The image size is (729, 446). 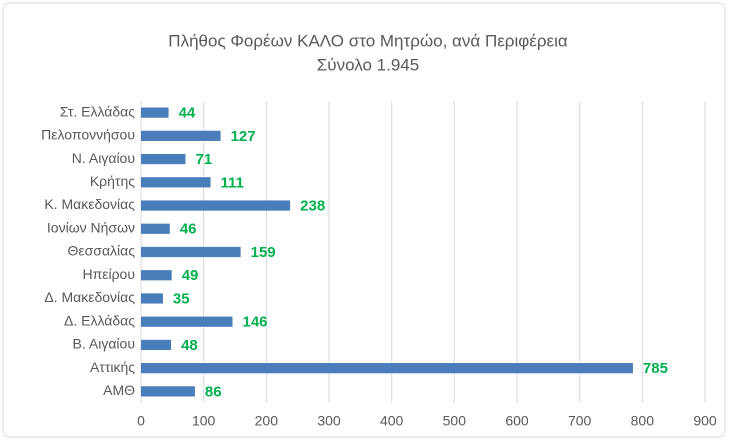 What do you see at coordinates (267, 421) in the screenshot?
I see `x-tick-label: 200` at bounding box center [267, 421].